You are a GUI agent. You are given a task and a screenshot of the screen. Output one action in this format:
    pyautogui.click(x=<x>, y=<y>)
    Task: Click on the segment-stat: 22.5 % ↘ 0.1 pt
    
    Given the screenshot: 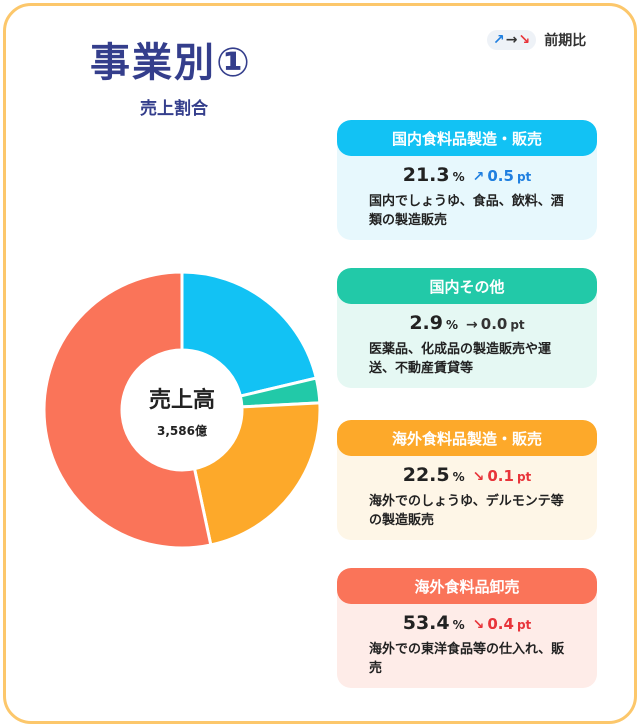 What is the action you would take?
    pyautogui.click(x=467, y=475)
    